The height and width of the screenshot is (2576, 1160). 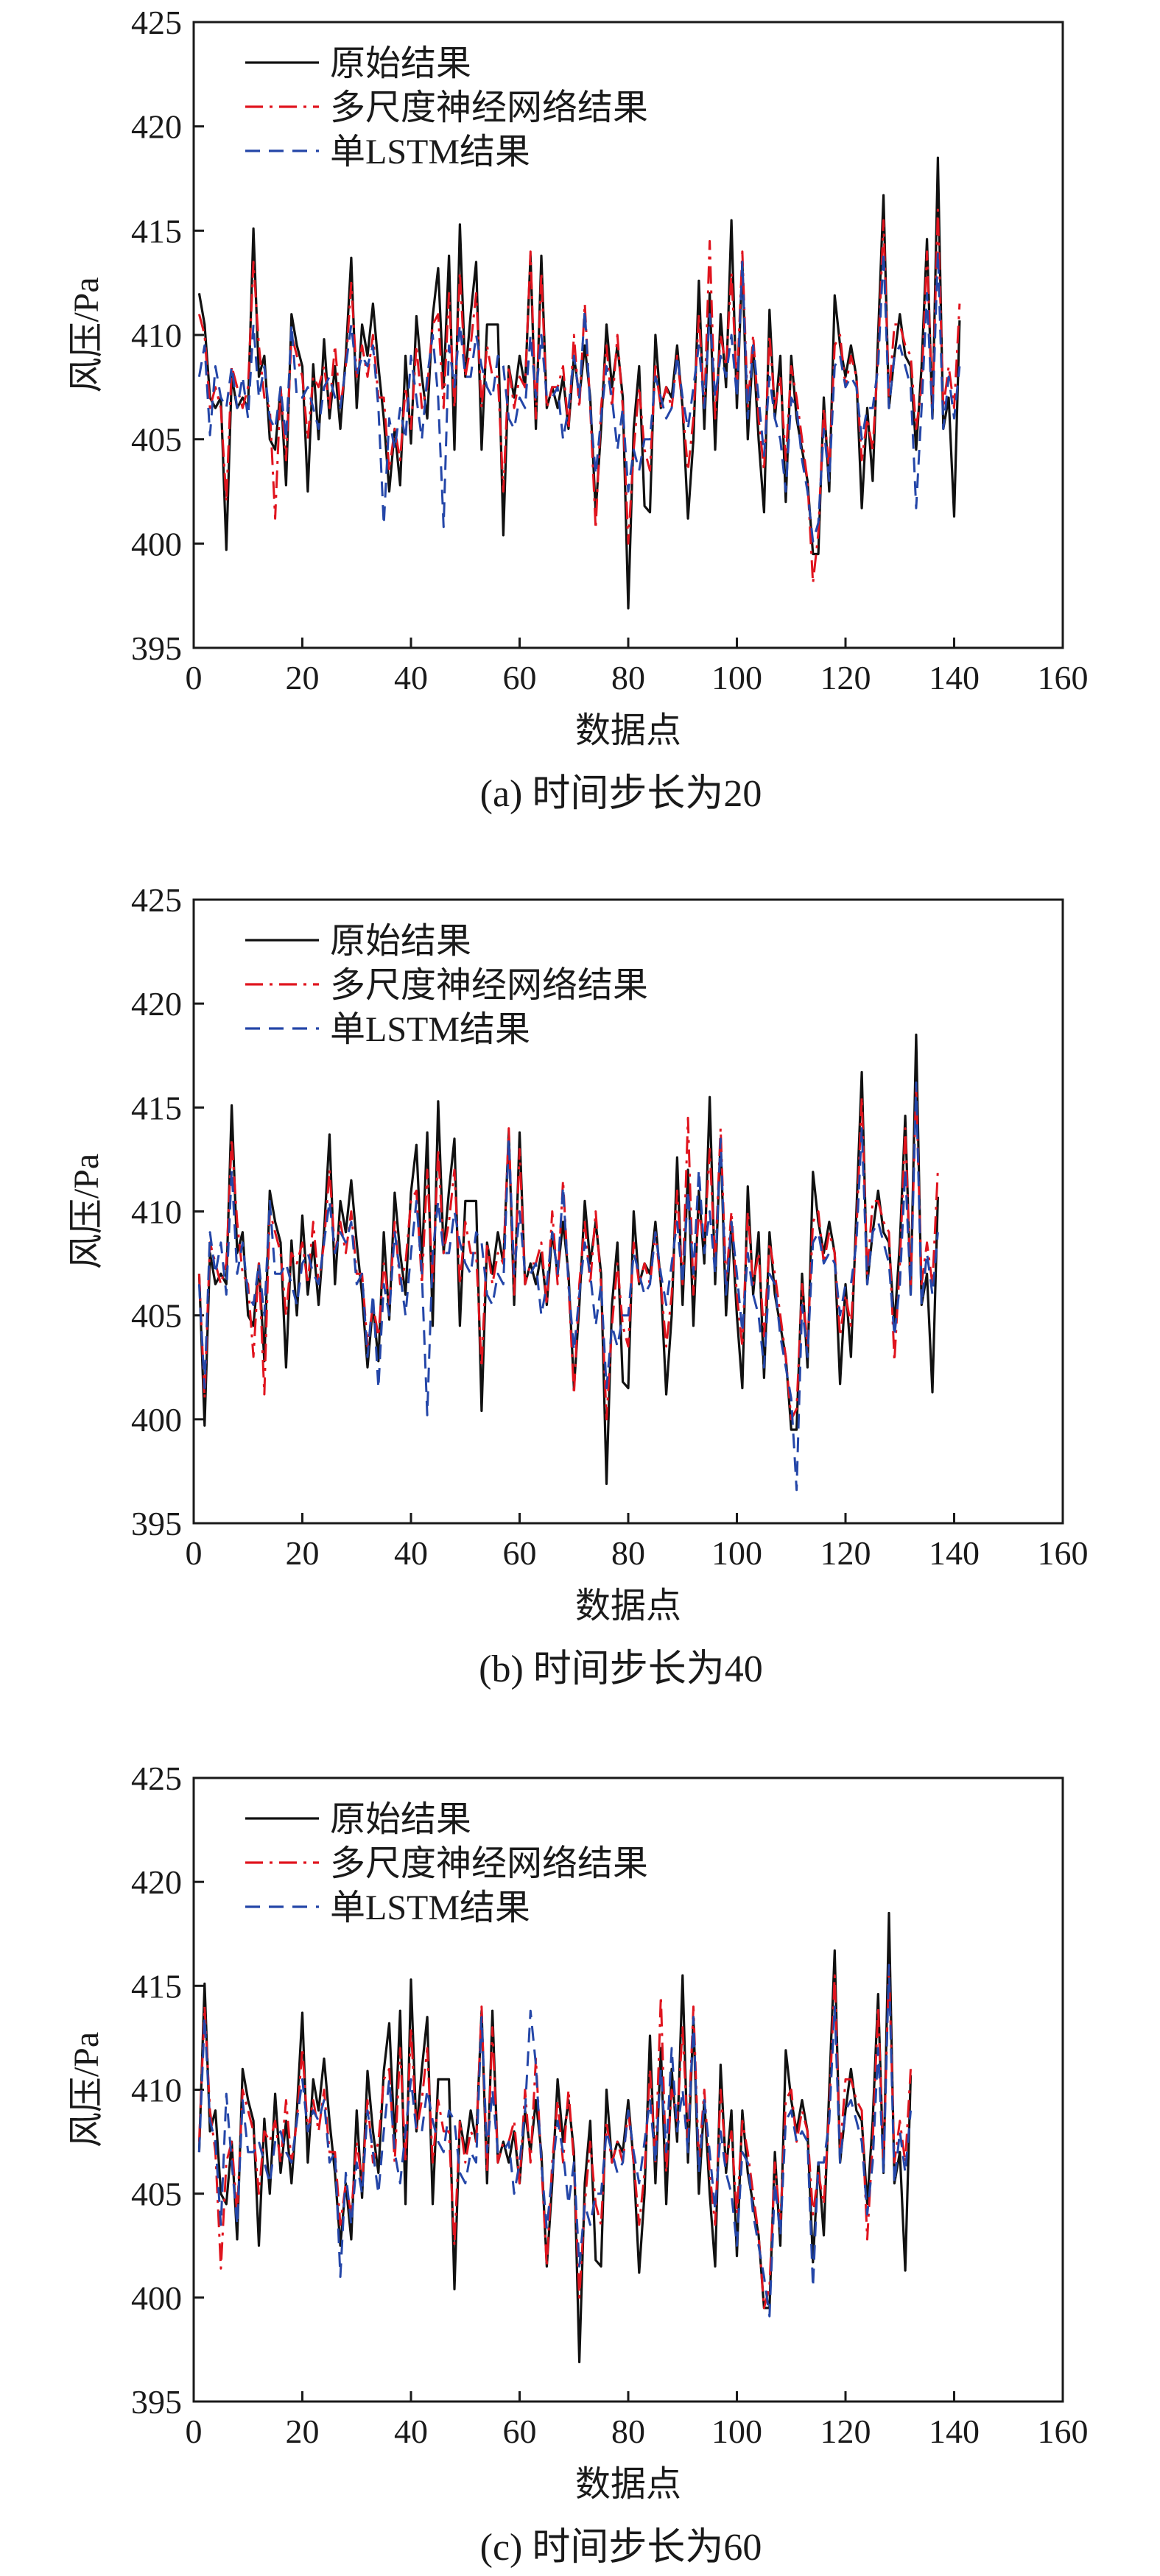 I want to click on panel-caption: (c) 时间步长为60, so click(x=621, y=2548).